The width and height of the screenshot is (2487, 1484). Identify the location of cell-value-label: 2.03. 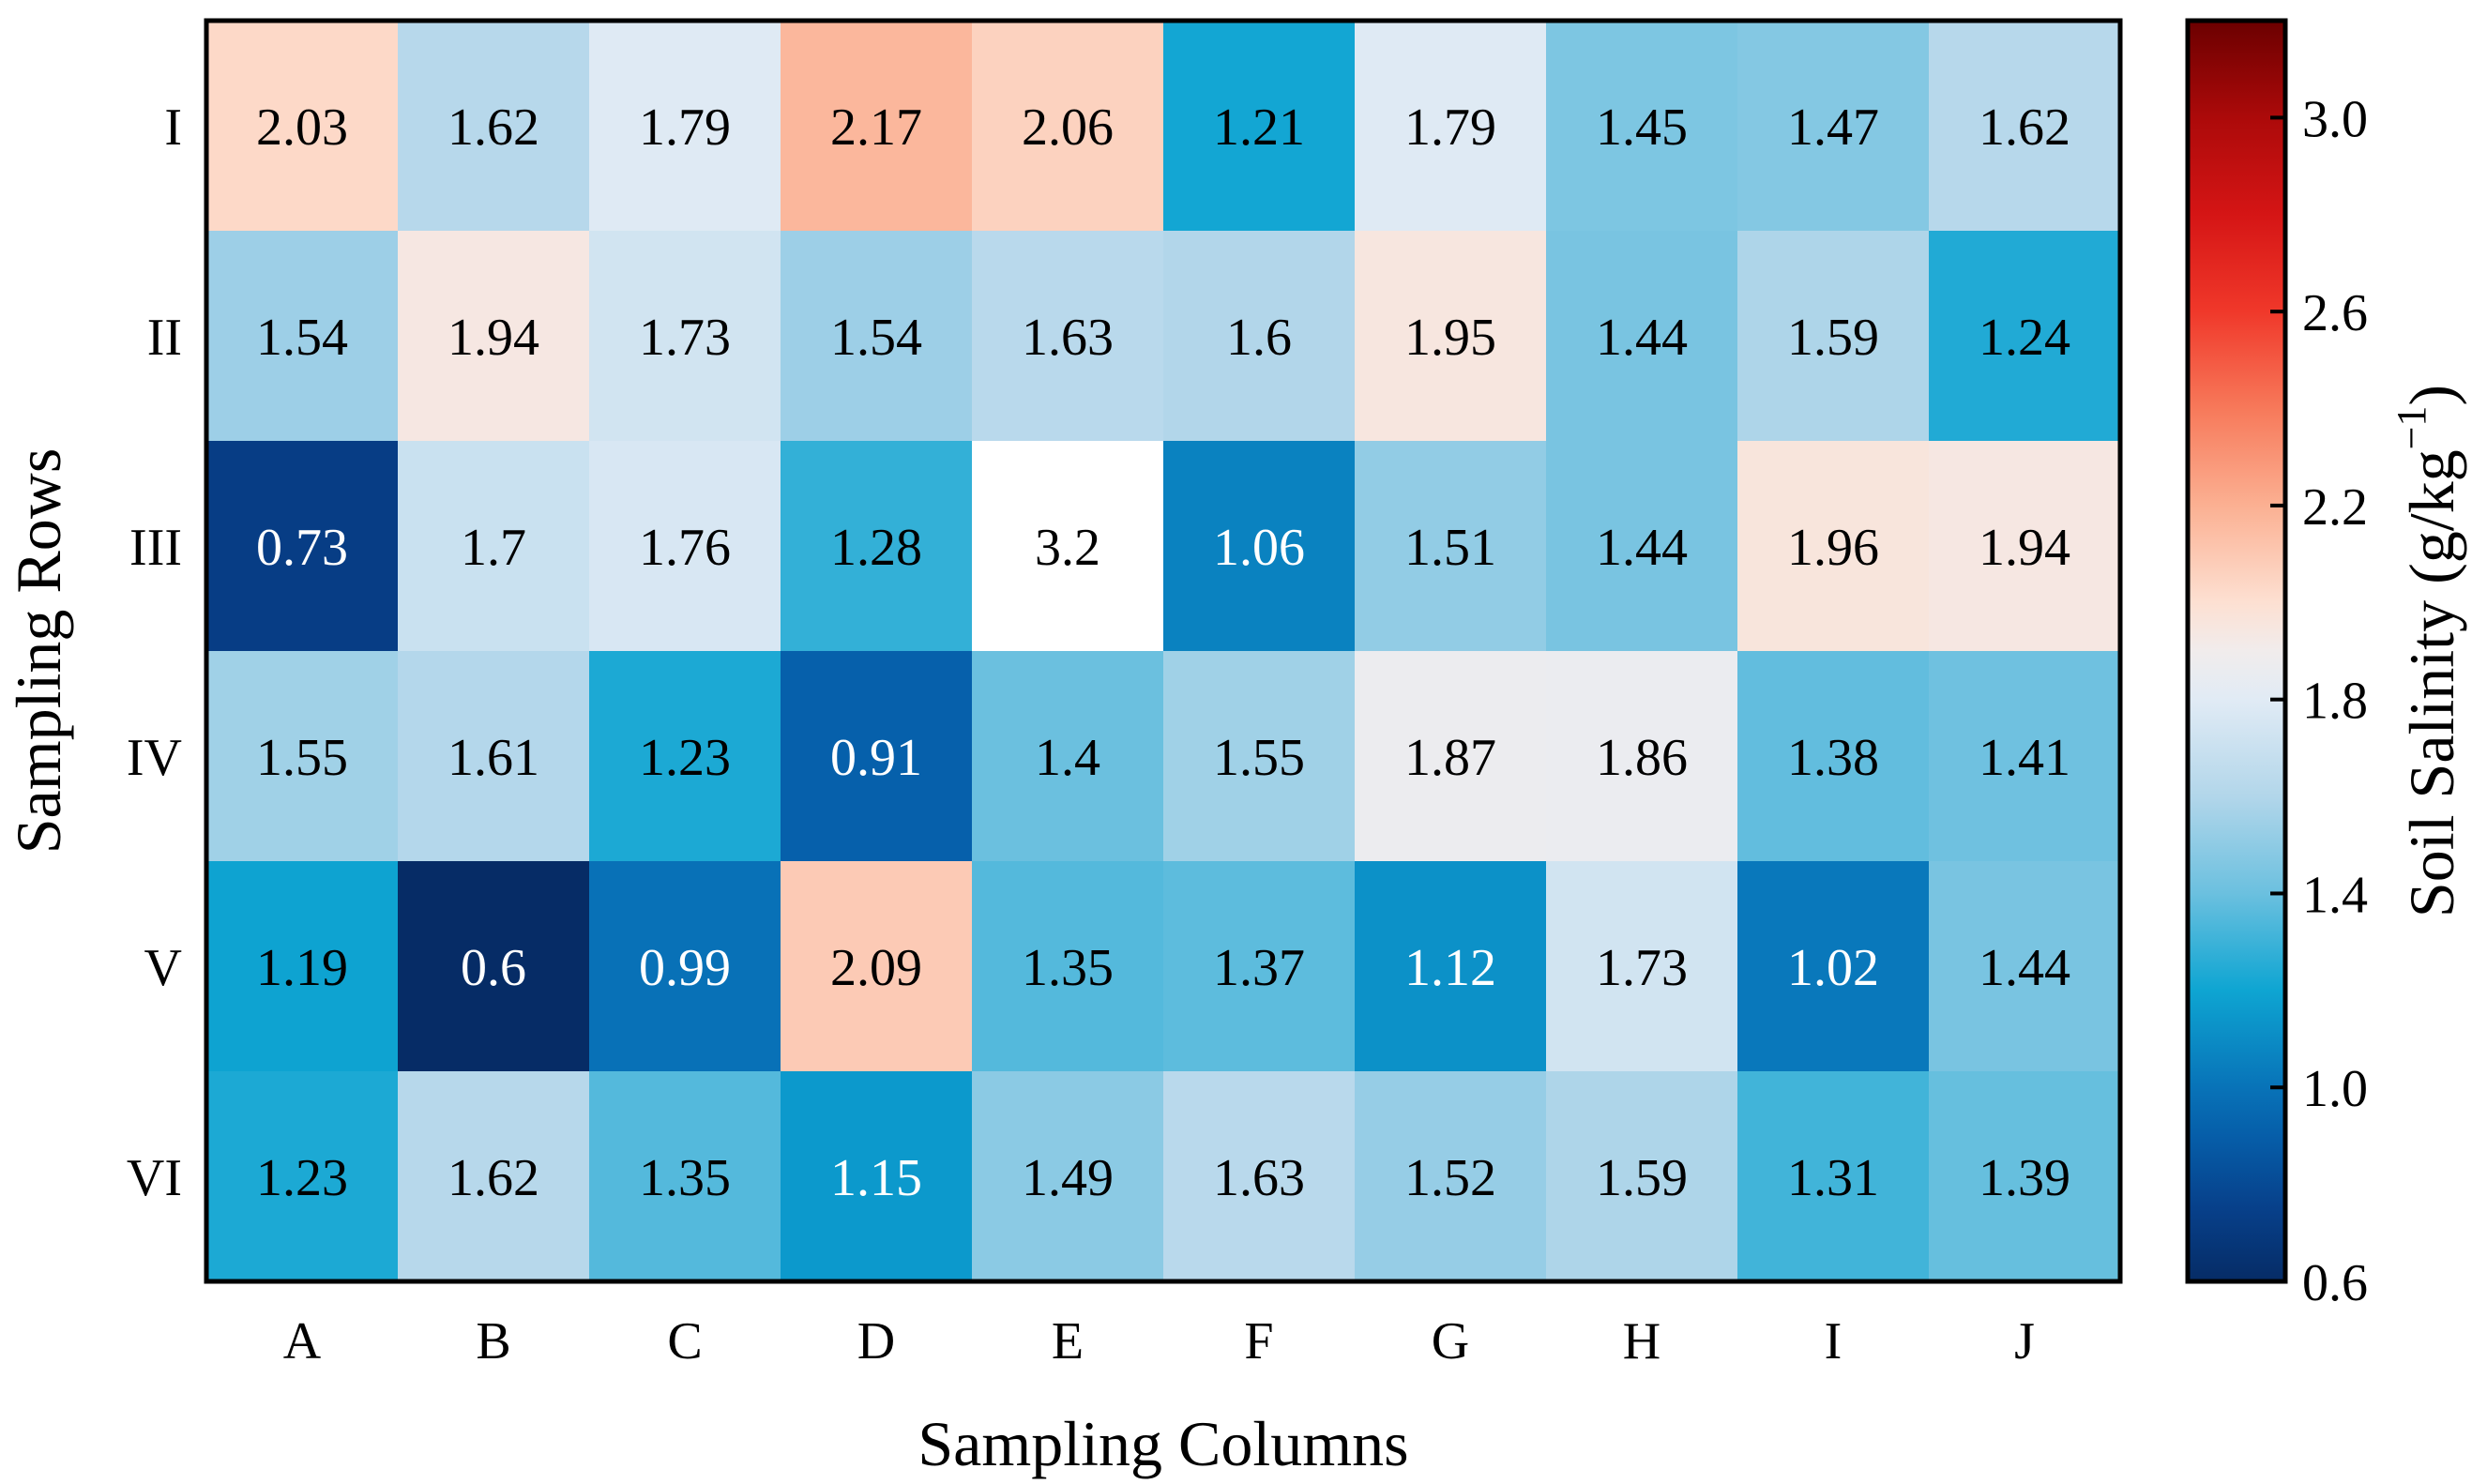
(302, 127).